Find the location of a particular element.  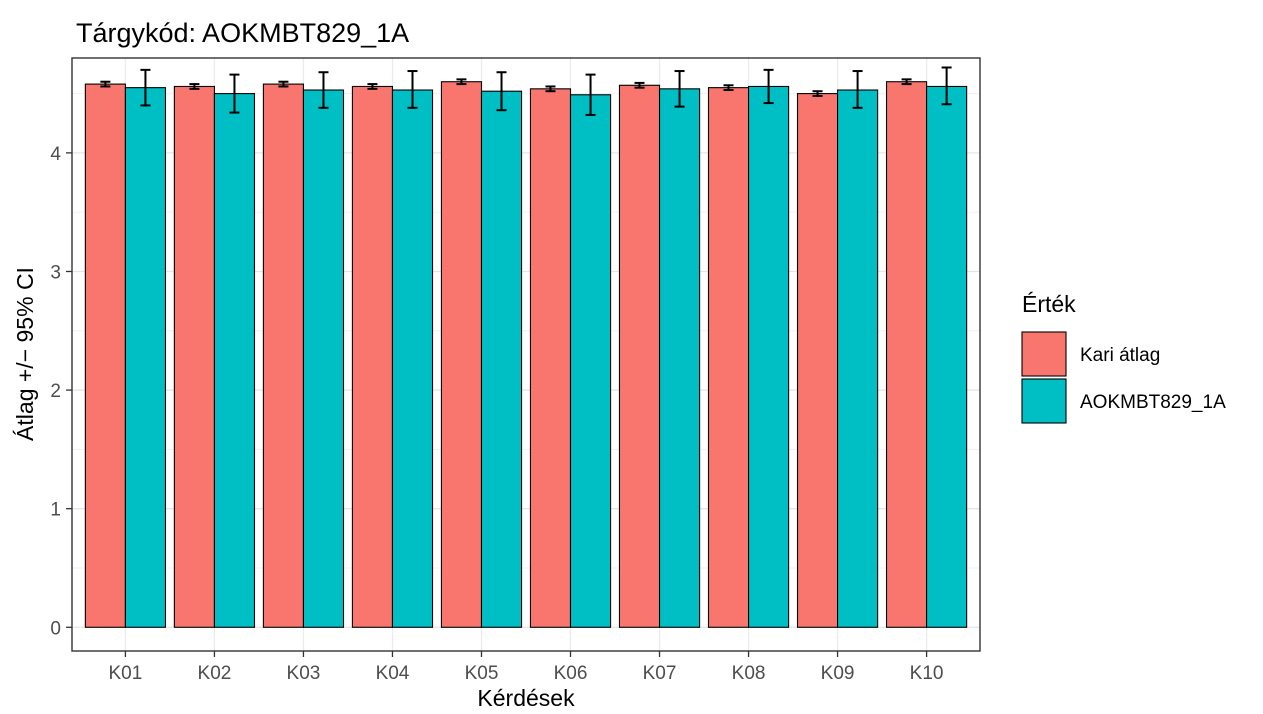

bar-course-k01 is located at coordinates (145, 357).